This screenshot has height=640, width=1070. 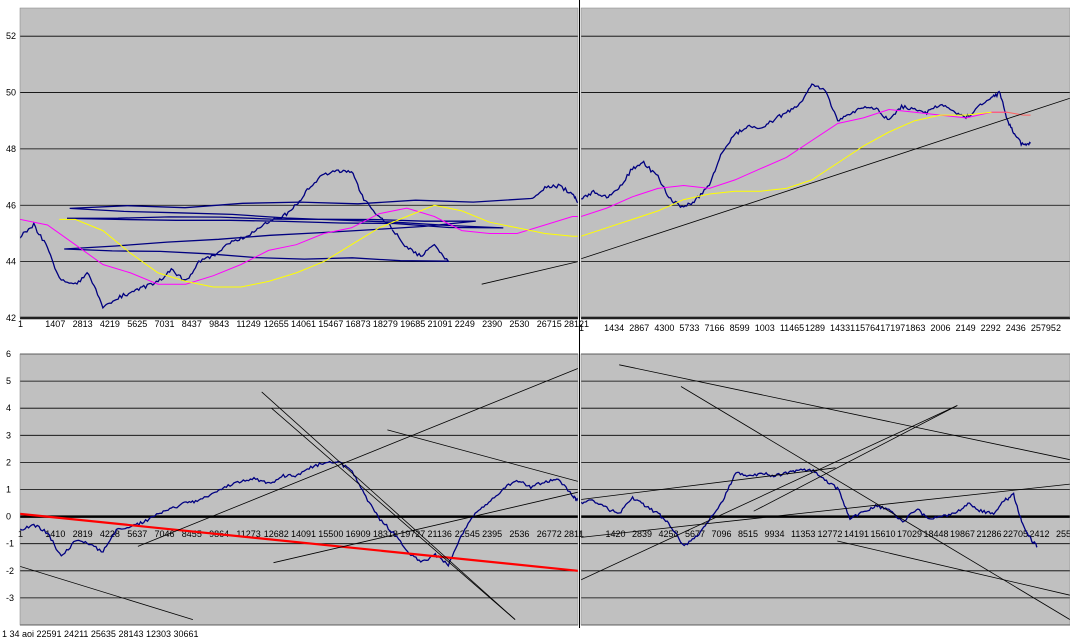 I want to click on x-tick-label: 15467, so click(x=330, y=324).